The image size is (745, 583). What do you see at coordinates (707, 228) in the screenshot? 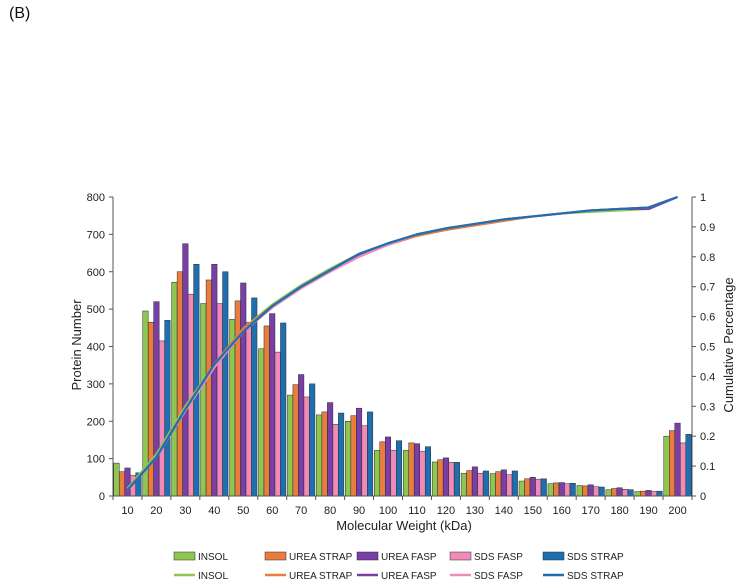
I see `y2-tick-label-0.9: 0.9` at bounding box center [707, 228].